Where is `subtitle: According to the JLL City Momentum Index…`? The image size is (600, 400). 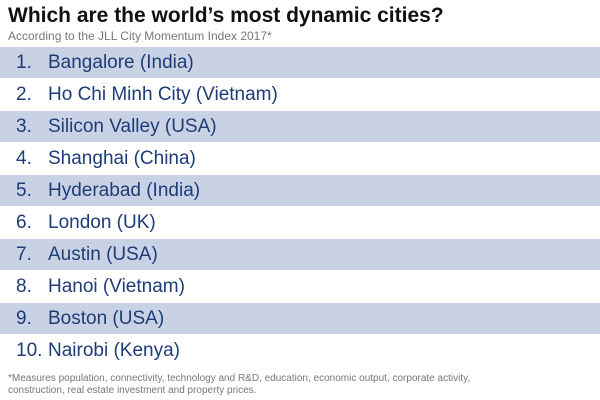
subtitle: According to the JLL City Momentum Index… is located at coordinates (140, 36).